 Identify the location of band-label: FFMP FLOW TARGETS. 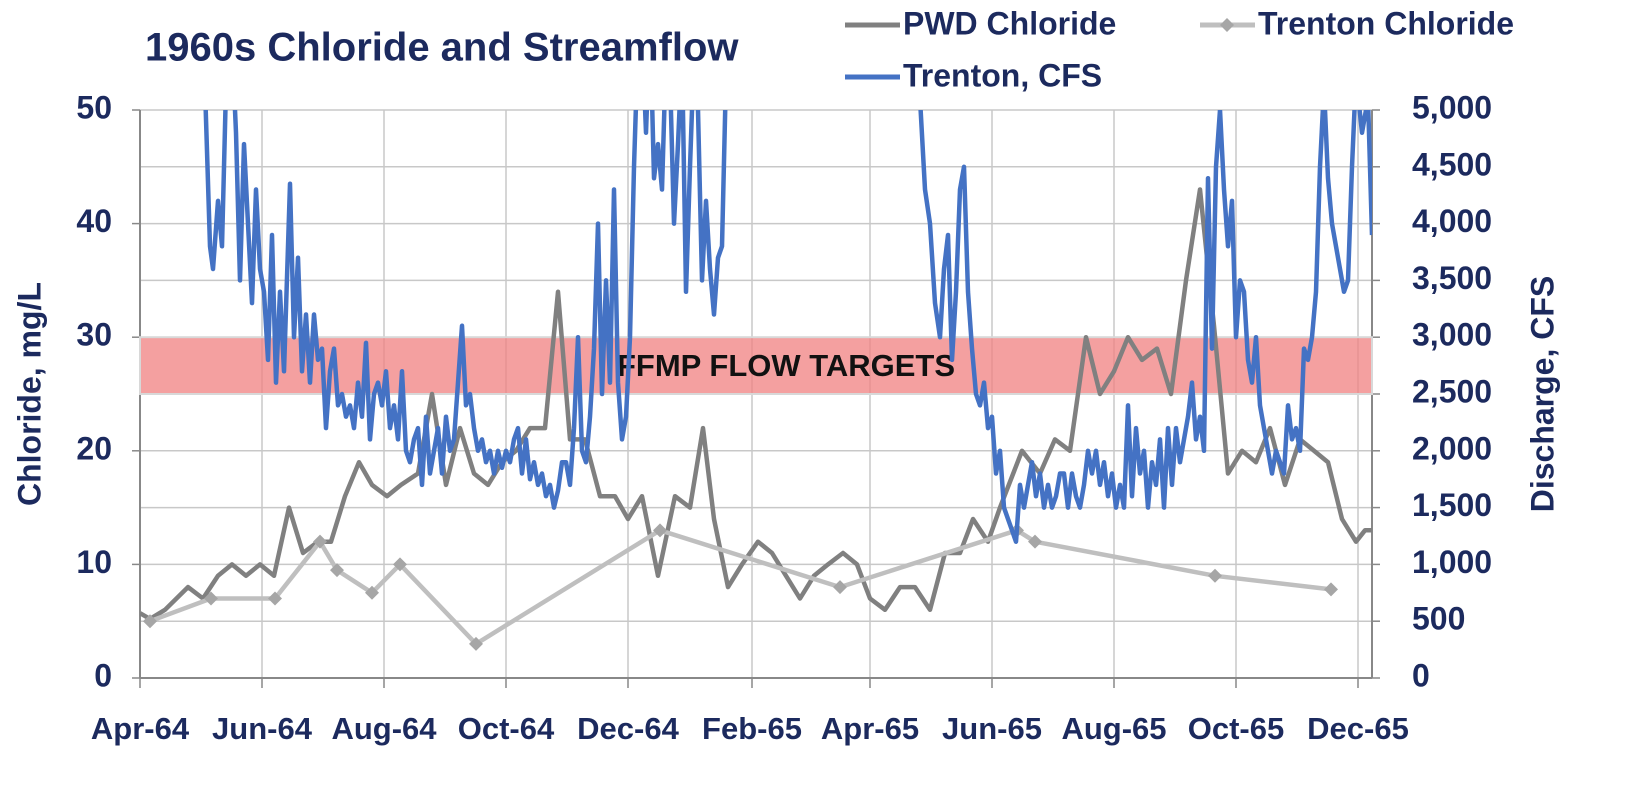
(786, 365).